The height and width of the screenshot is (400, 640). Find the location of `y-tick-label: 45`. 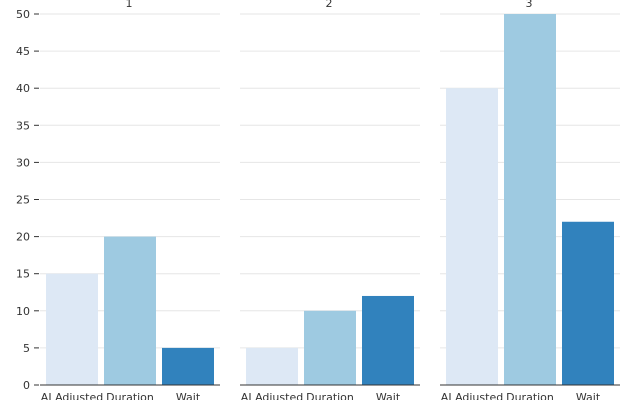

y-tick-label: 45 is located at coordinates (23, 51).